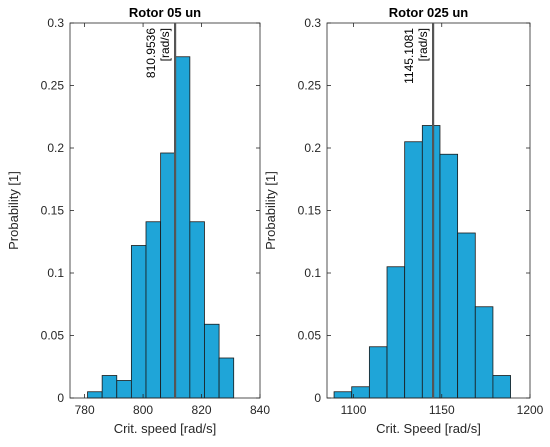 The height and width of the screenshot is (447, 550). Describe the element at coordinates (85, 410) in the screenshot. I see `x-tick-label: 780` at that location.